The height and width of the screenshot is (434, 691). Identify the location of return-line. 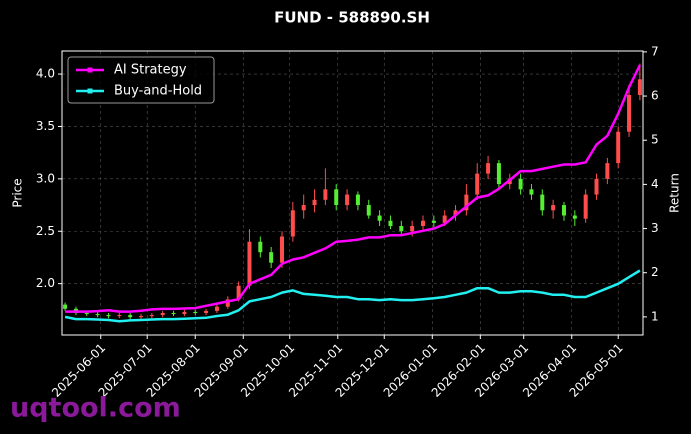
(352, 296).